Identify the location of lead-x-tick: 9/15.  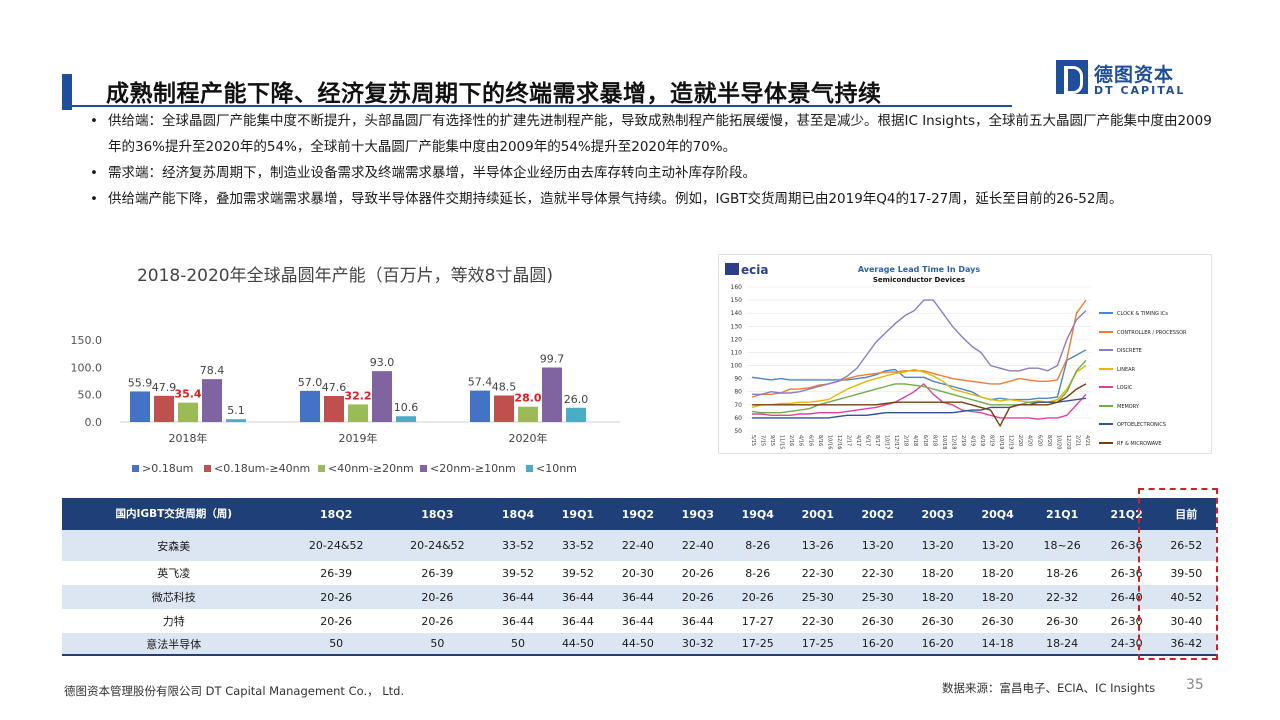
(772, 440).